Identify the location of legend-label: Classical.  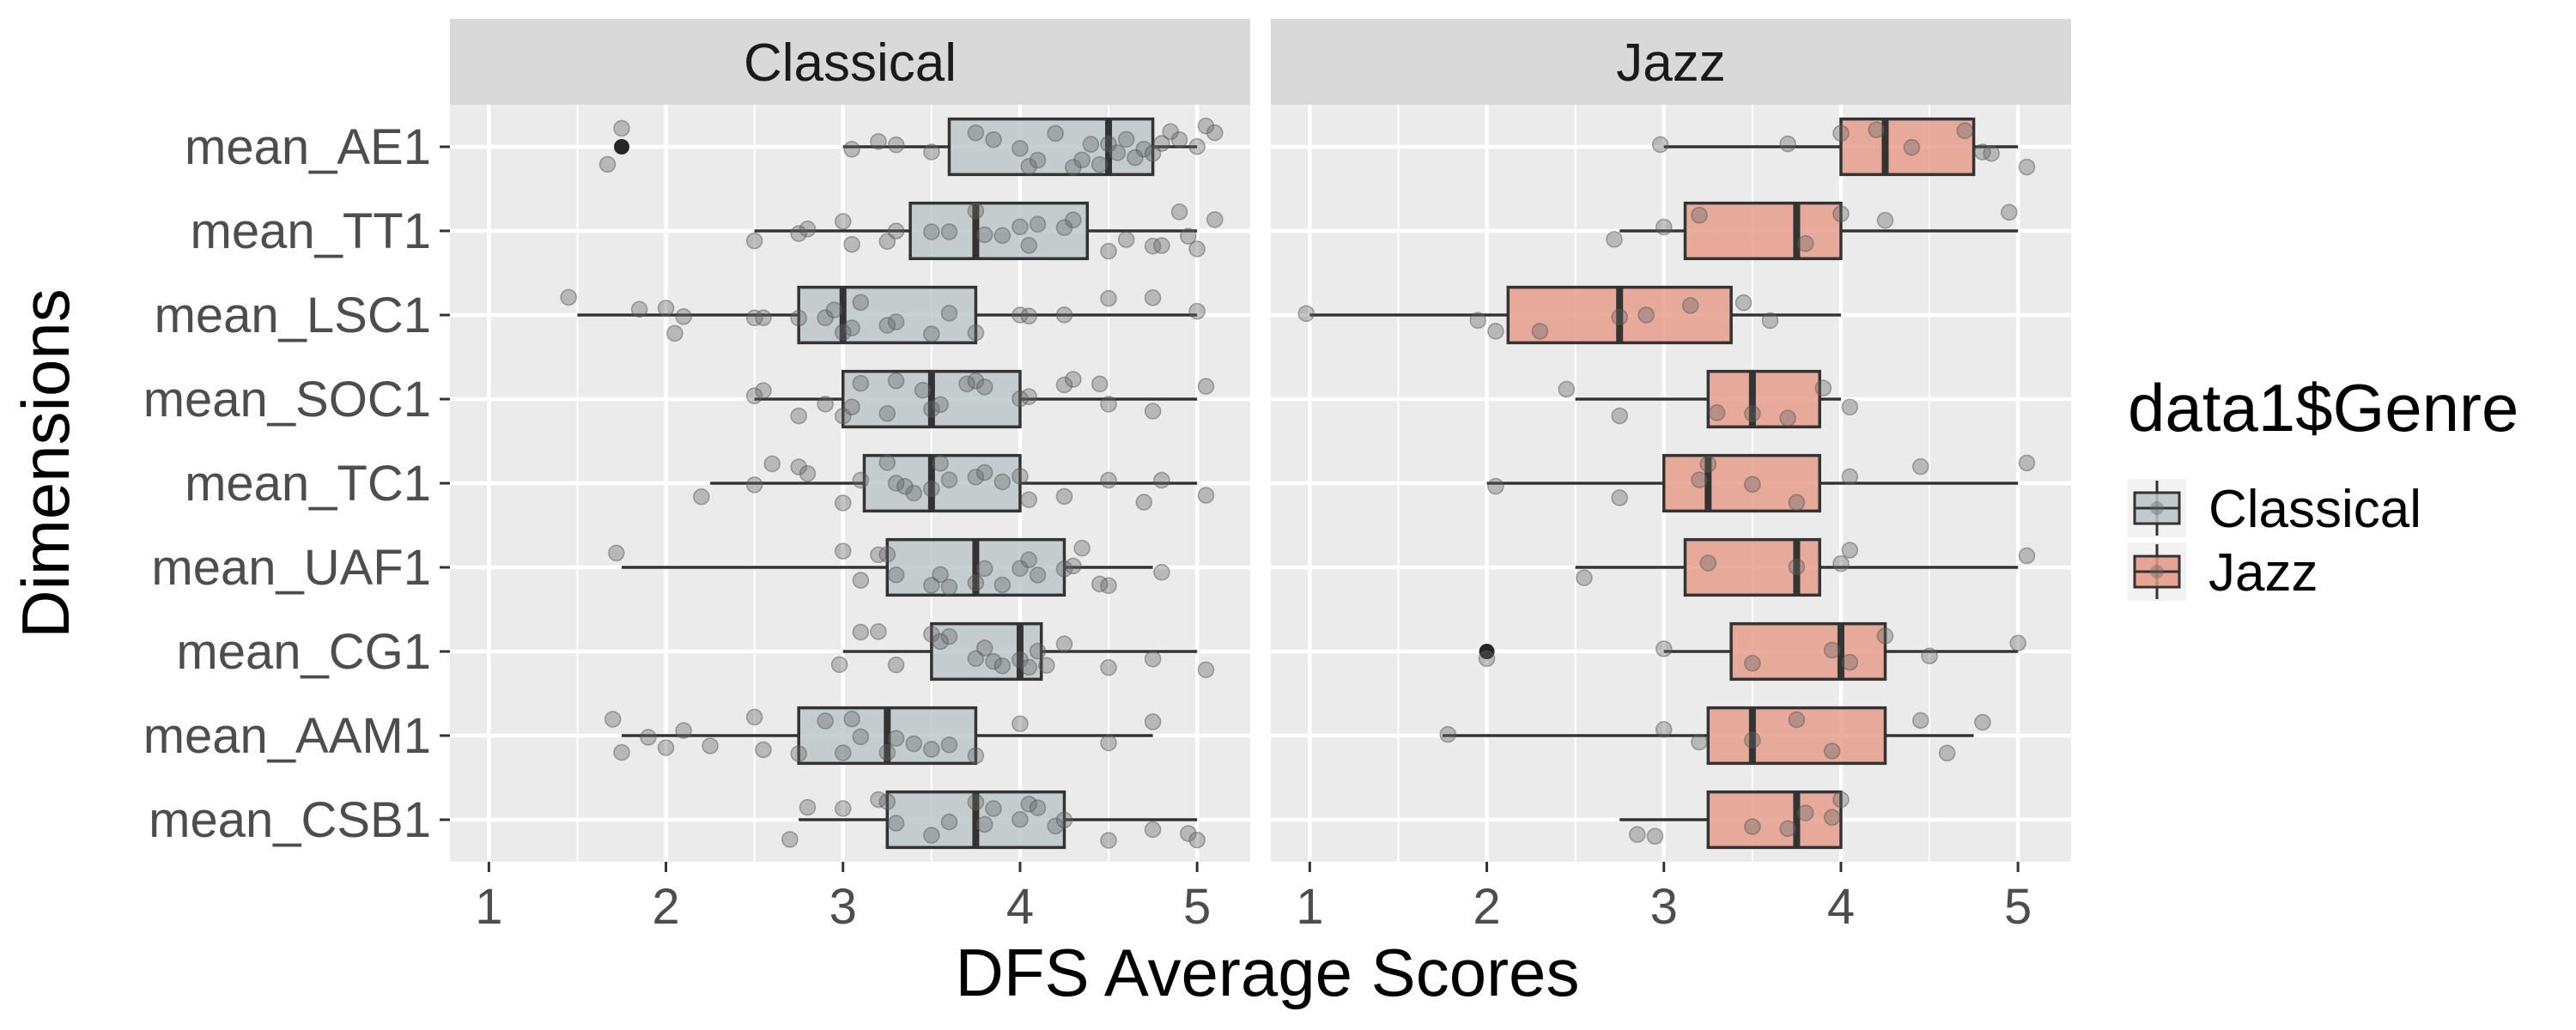
(2314, 509).